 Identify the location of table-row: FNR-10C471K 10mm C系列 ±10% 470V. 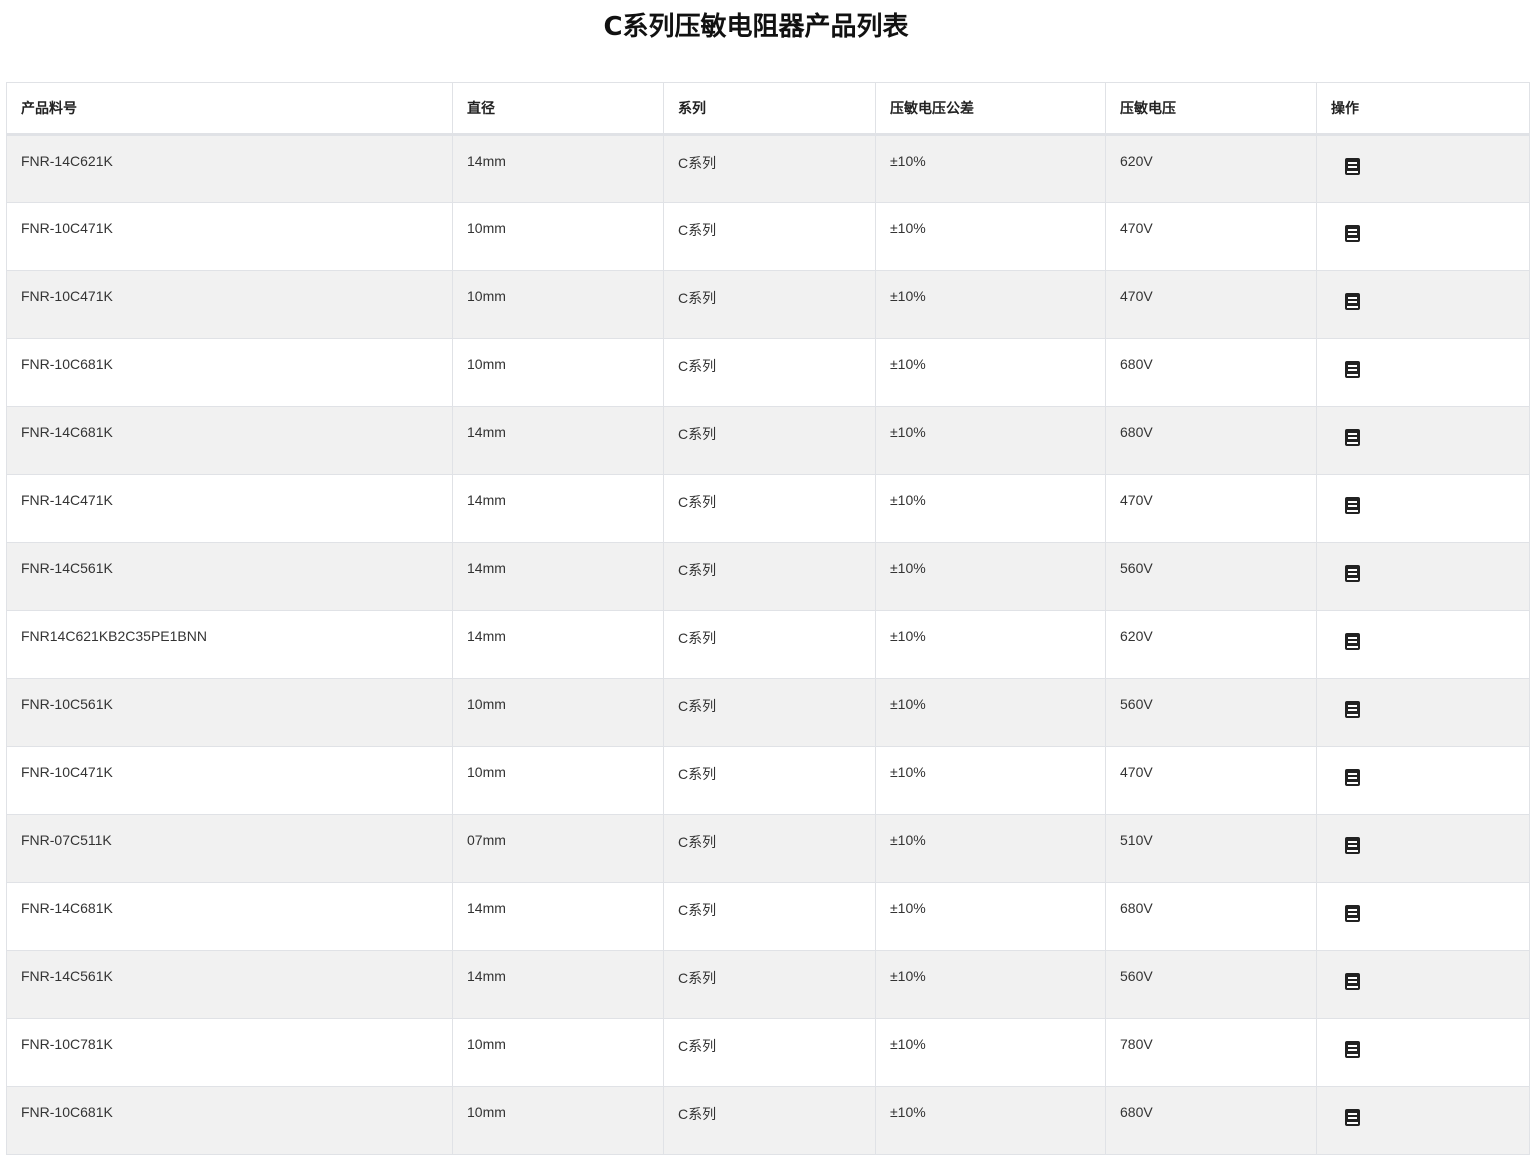
(768, 304).